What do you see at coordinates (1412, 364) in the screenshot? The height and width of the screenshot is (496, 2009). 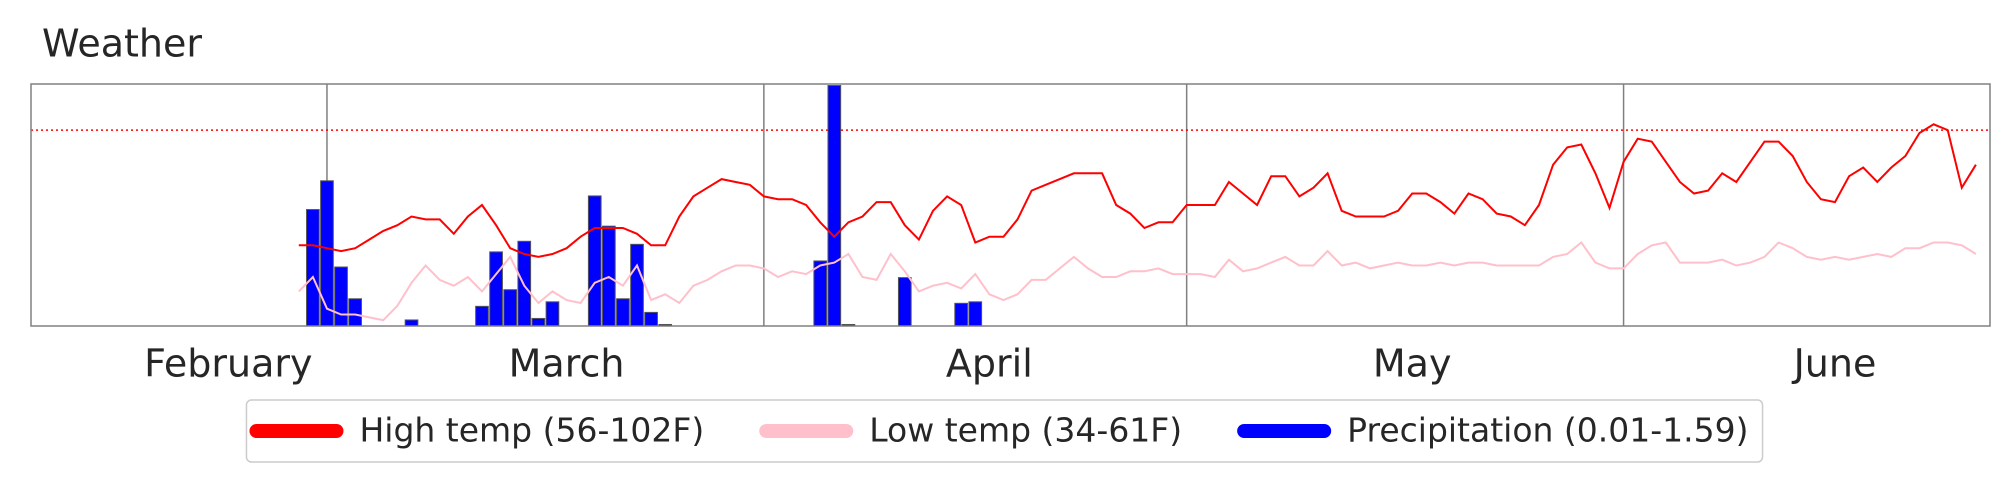 I see `x-tick-label: May` at bounding box center [1412, 364].